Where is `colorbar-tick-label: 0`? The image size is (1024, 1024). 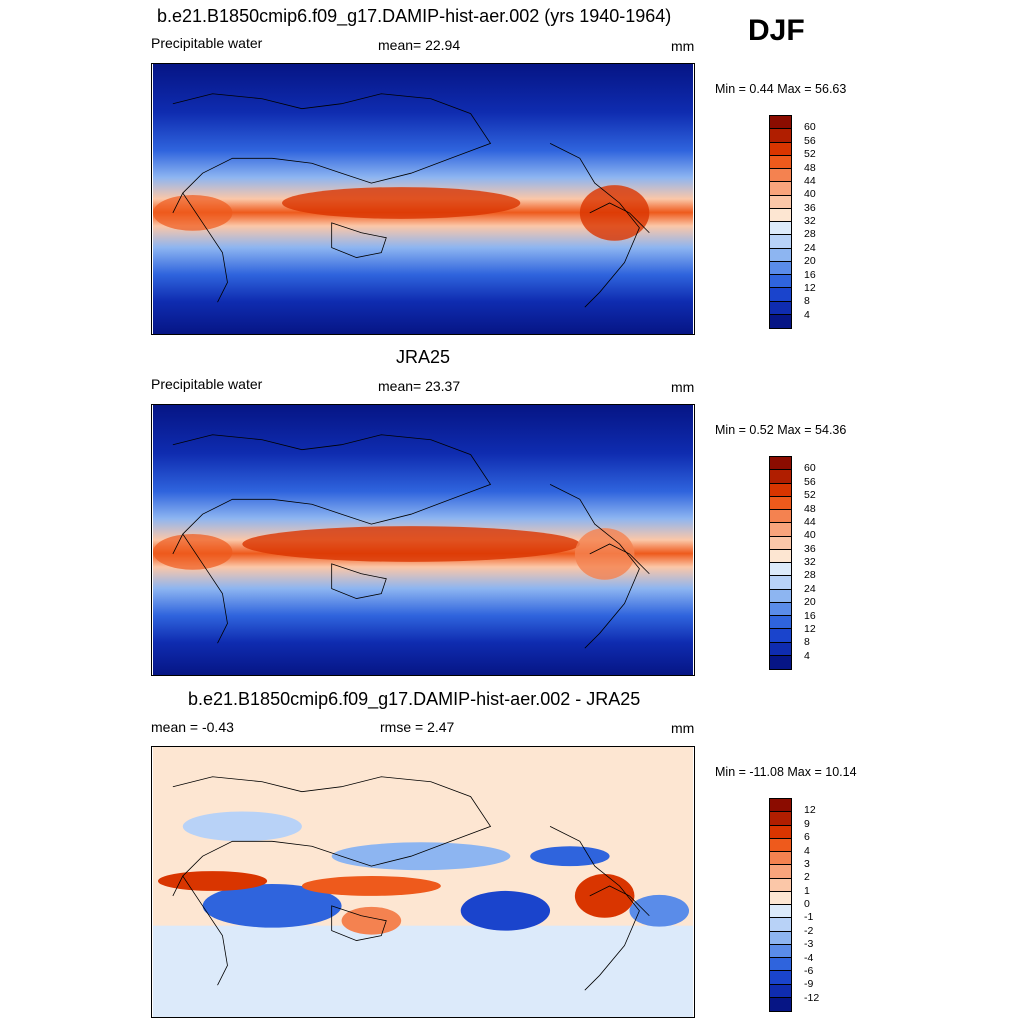 colorbar-tick-label: 0 is located at coordinates (807, 904).